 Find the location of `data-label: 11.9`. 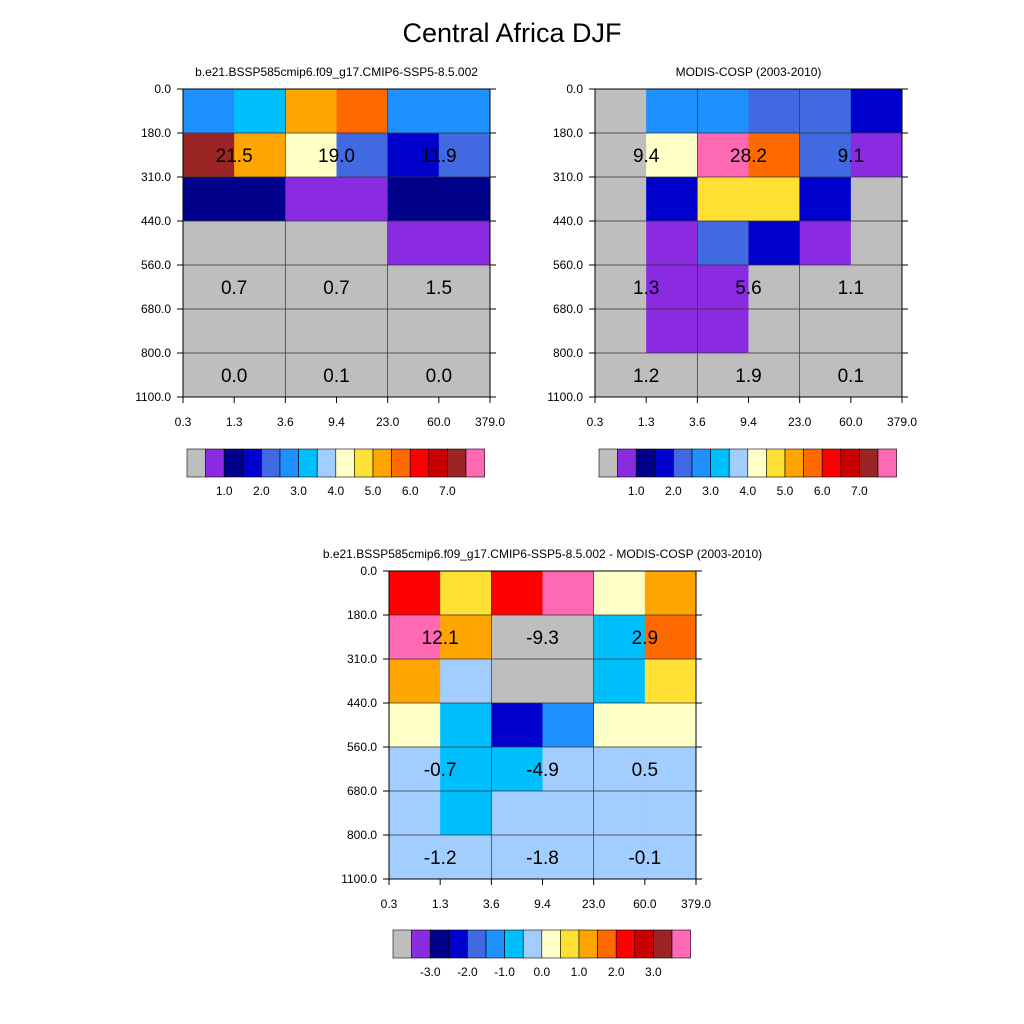

data-label: 11.9 is located at coordinates (439, 156).